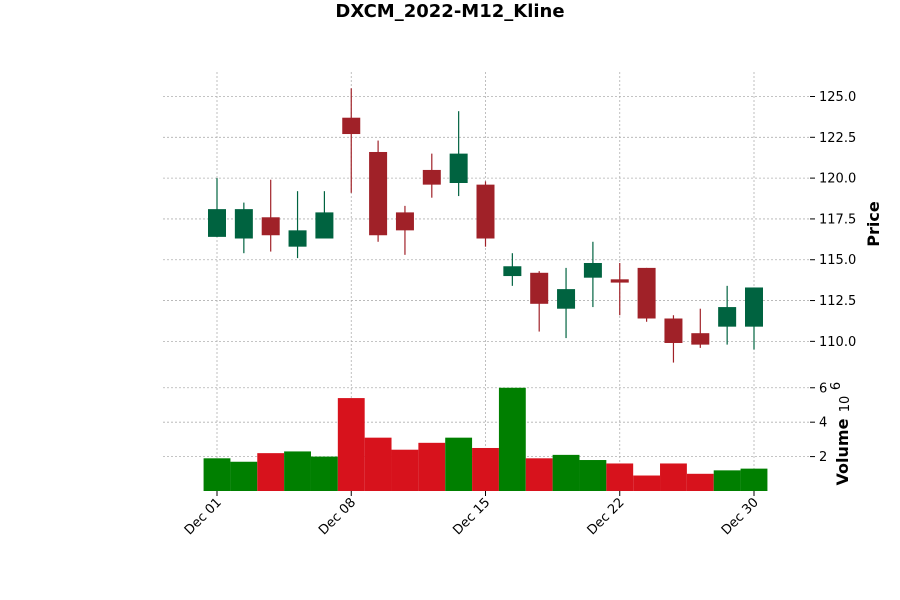  What do you see at coordinates (818, 423) in the screenshot?
I see `volume-axis-ticks: 2 4 6` at bounding box center [818, 423].